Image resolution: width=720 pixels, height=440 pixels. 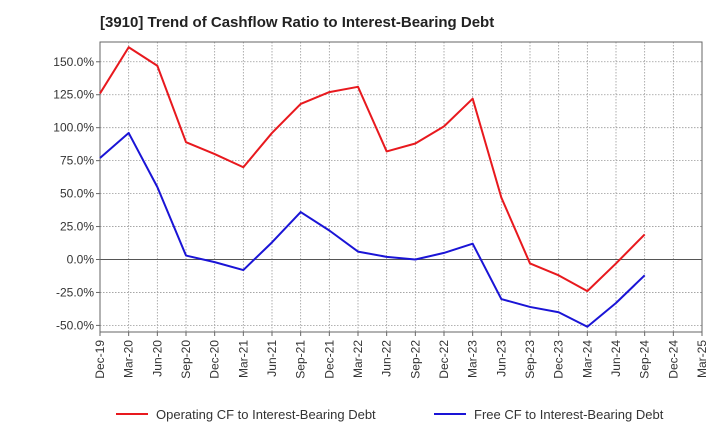 What do you see at coordinates (100, 359) in the screenshot?
I see `x-tick-label: Dec-19` at bounding box center [100, 359].